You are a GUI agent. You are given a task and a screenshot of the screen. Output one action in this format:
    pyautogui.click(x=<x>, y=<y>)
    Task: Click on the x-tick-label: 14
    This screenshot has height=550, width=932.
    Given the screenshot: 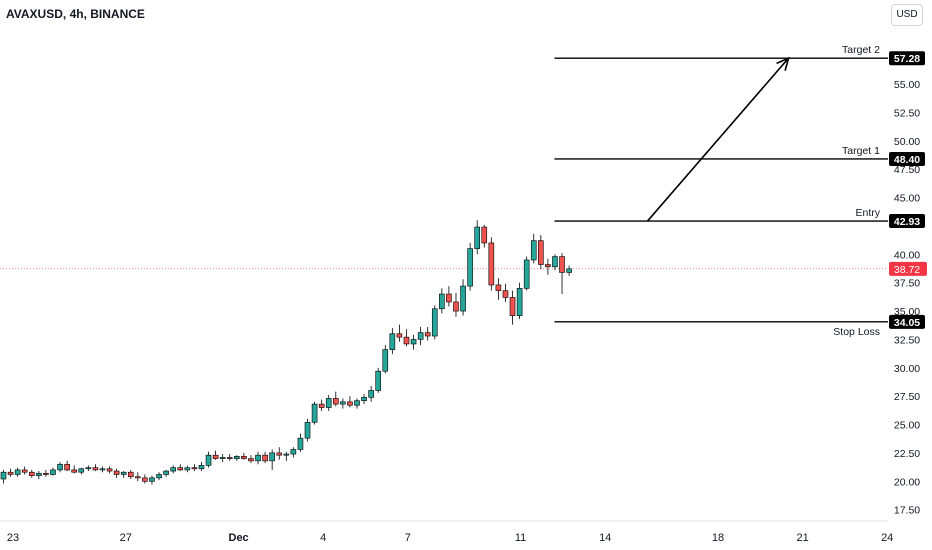 What is the action you would take?
    pyautogui.click(x=605, y=538)
    